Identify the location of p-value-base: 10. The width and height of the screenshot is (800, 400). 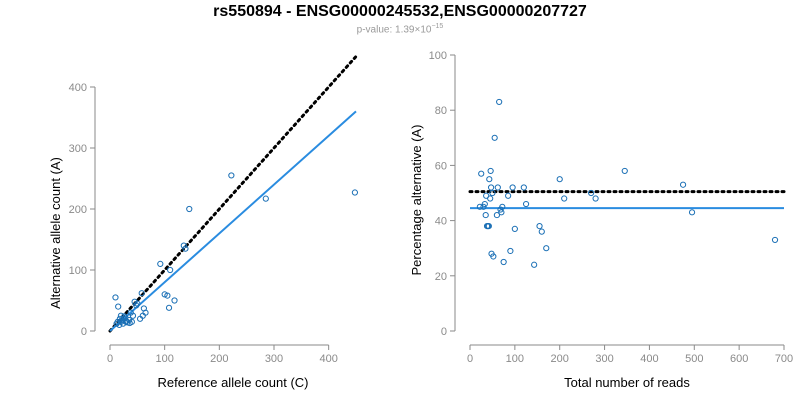
(426, 30).